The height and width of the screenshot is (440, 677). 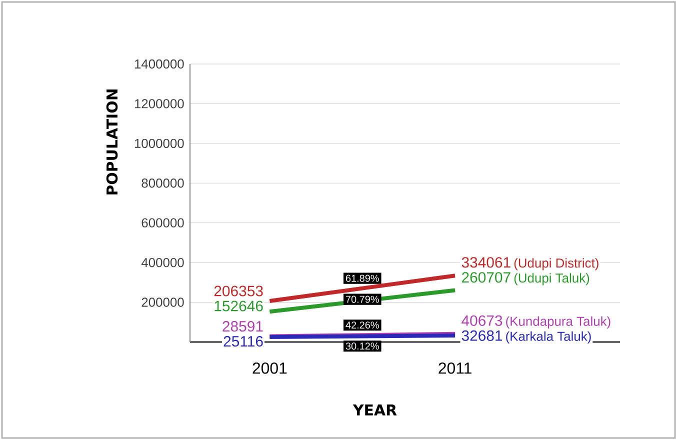 What do you see at coordinates (163, 302) in the screenshot?
I see `y-tick-label: 200000` at bounding box center [163, 302].